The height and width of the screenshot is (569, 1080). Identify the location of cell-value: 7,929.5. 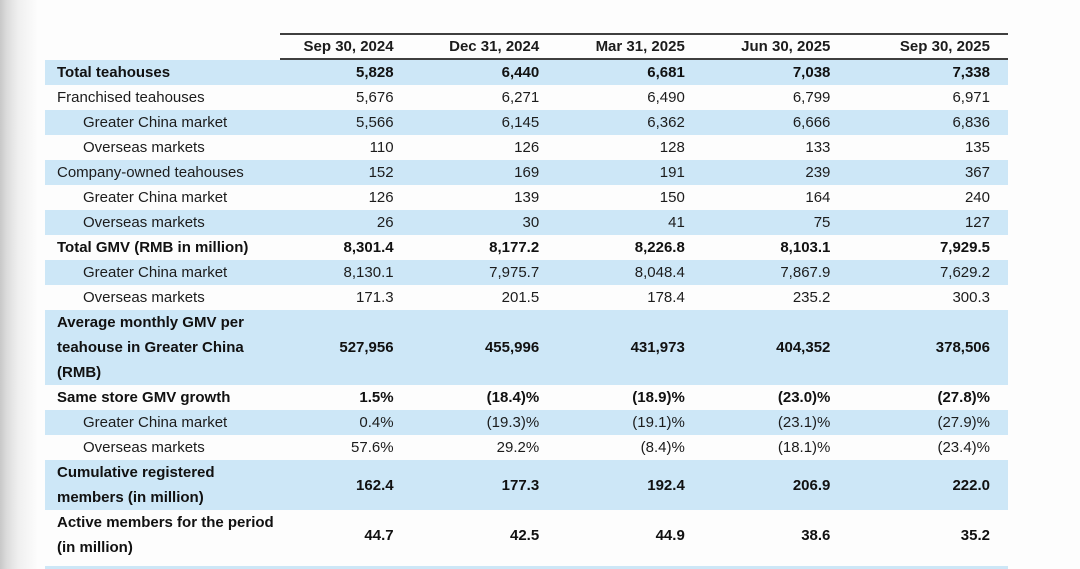
(964, 247).